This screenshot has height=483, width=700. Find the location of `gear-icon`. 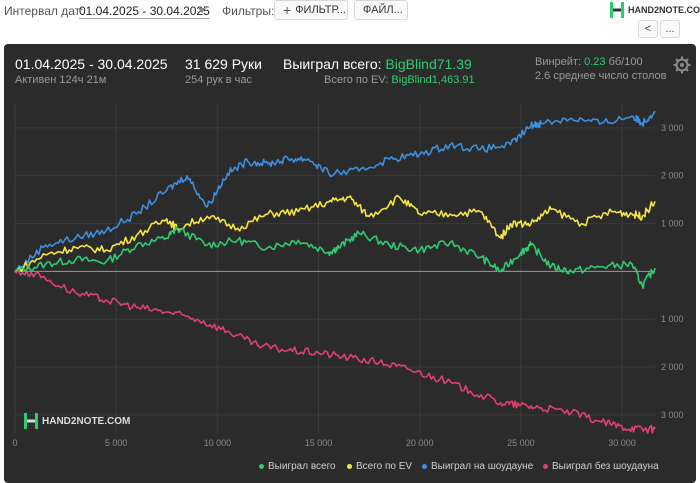

gear-icon is located at coordinates (682, 65).